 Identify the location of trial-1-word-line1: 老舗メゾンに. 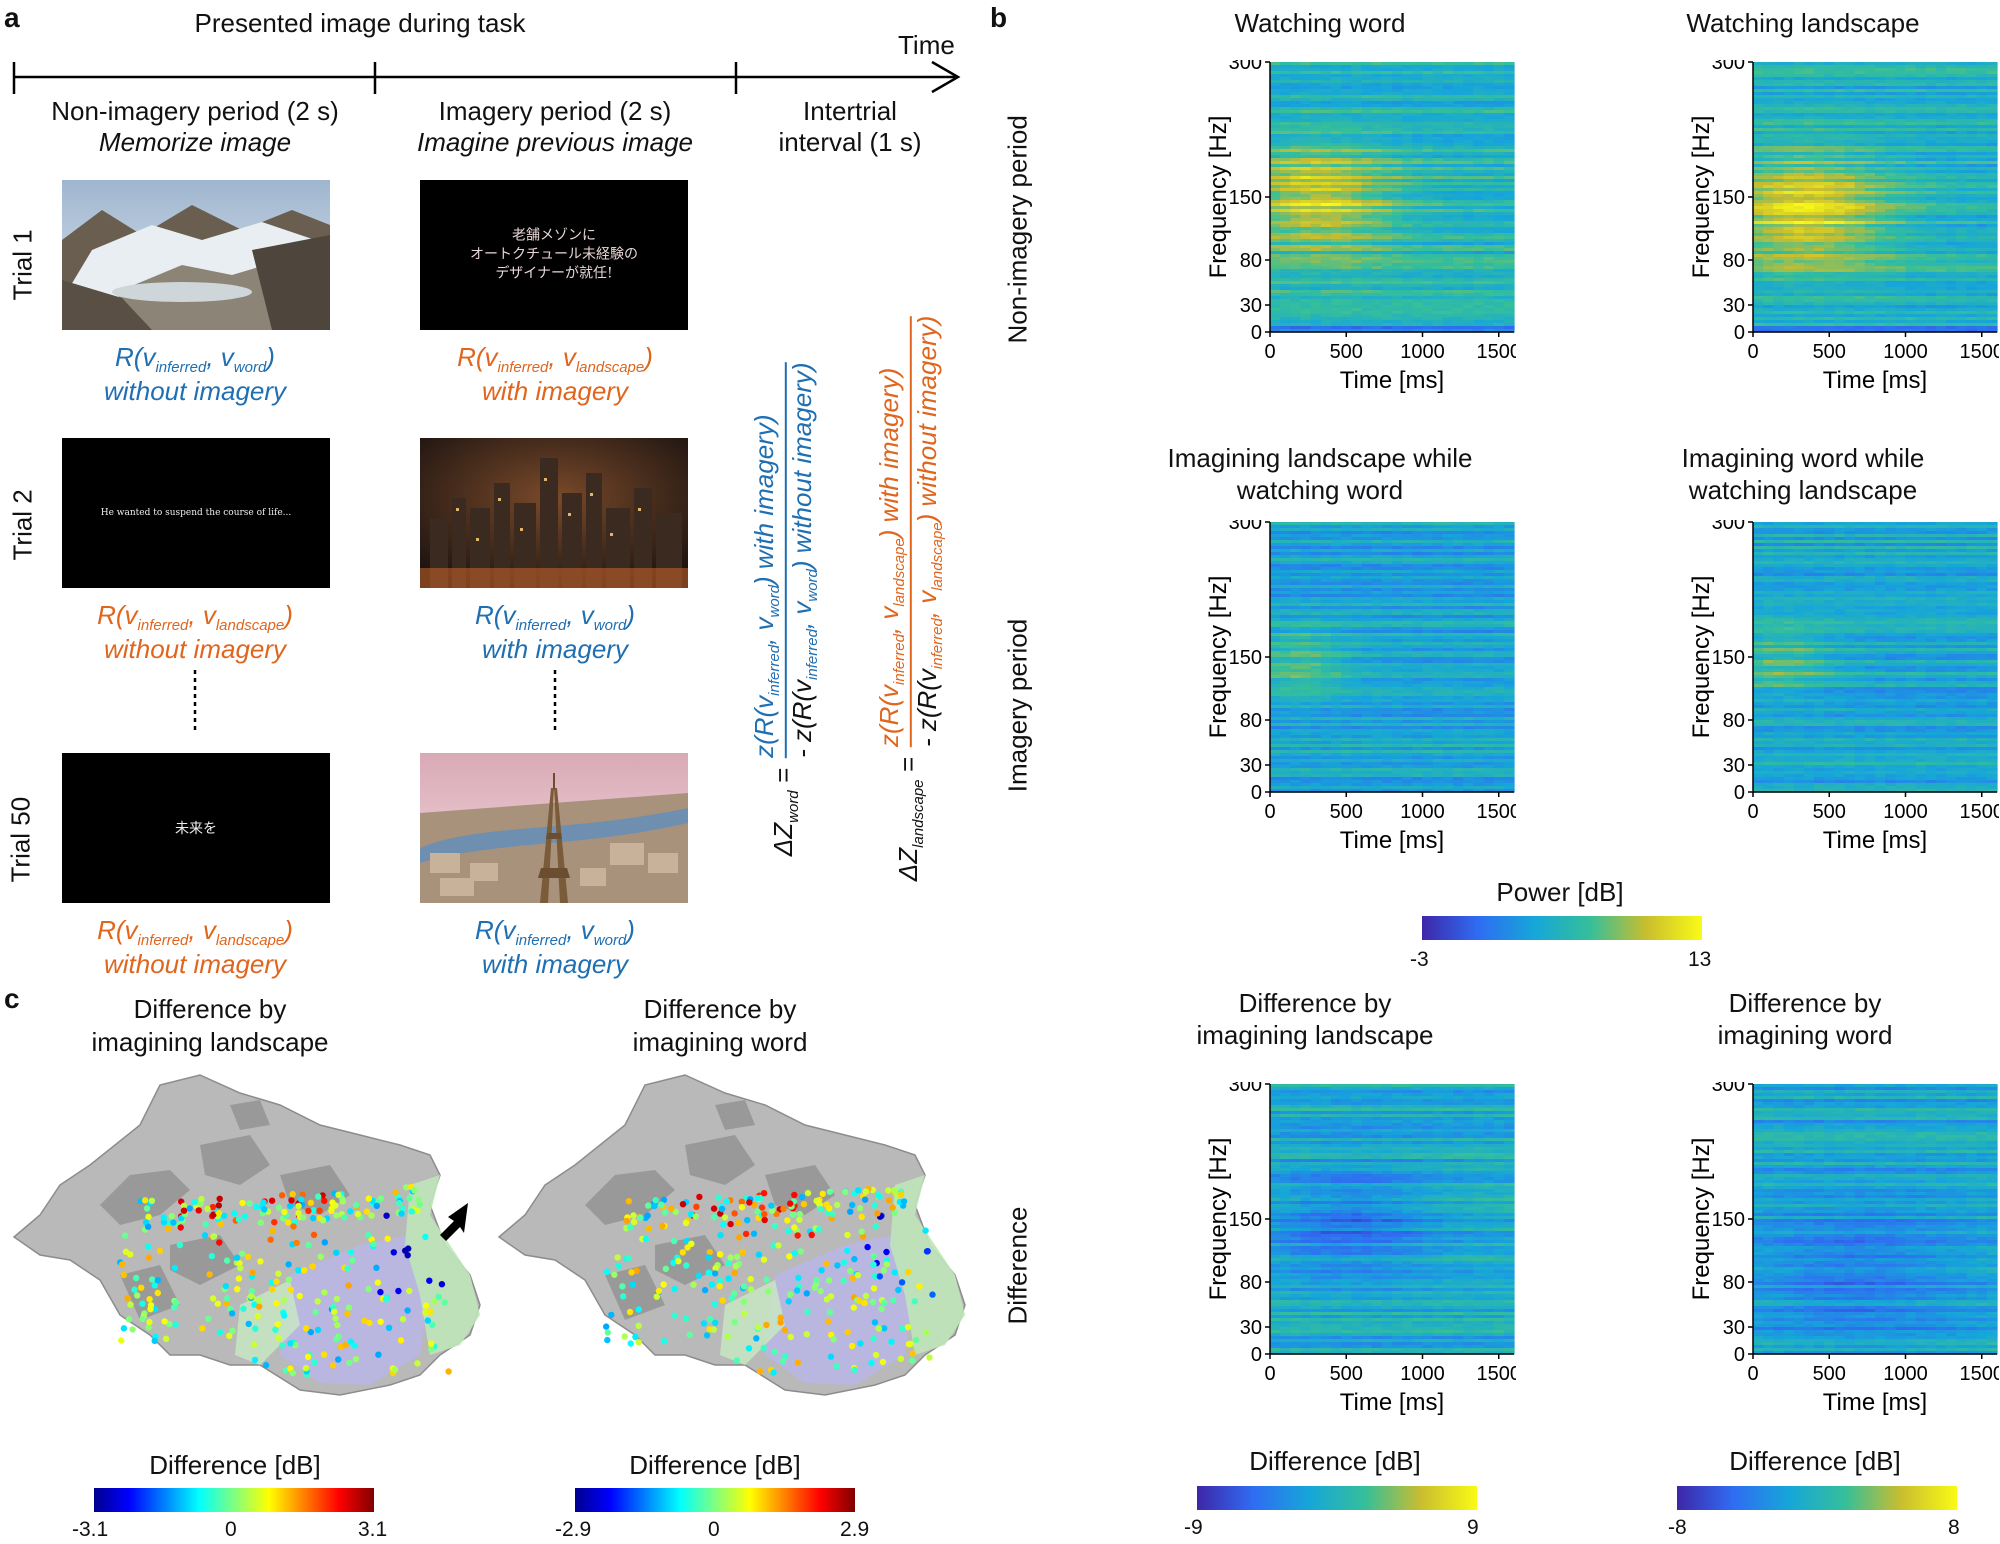
(554, 235).